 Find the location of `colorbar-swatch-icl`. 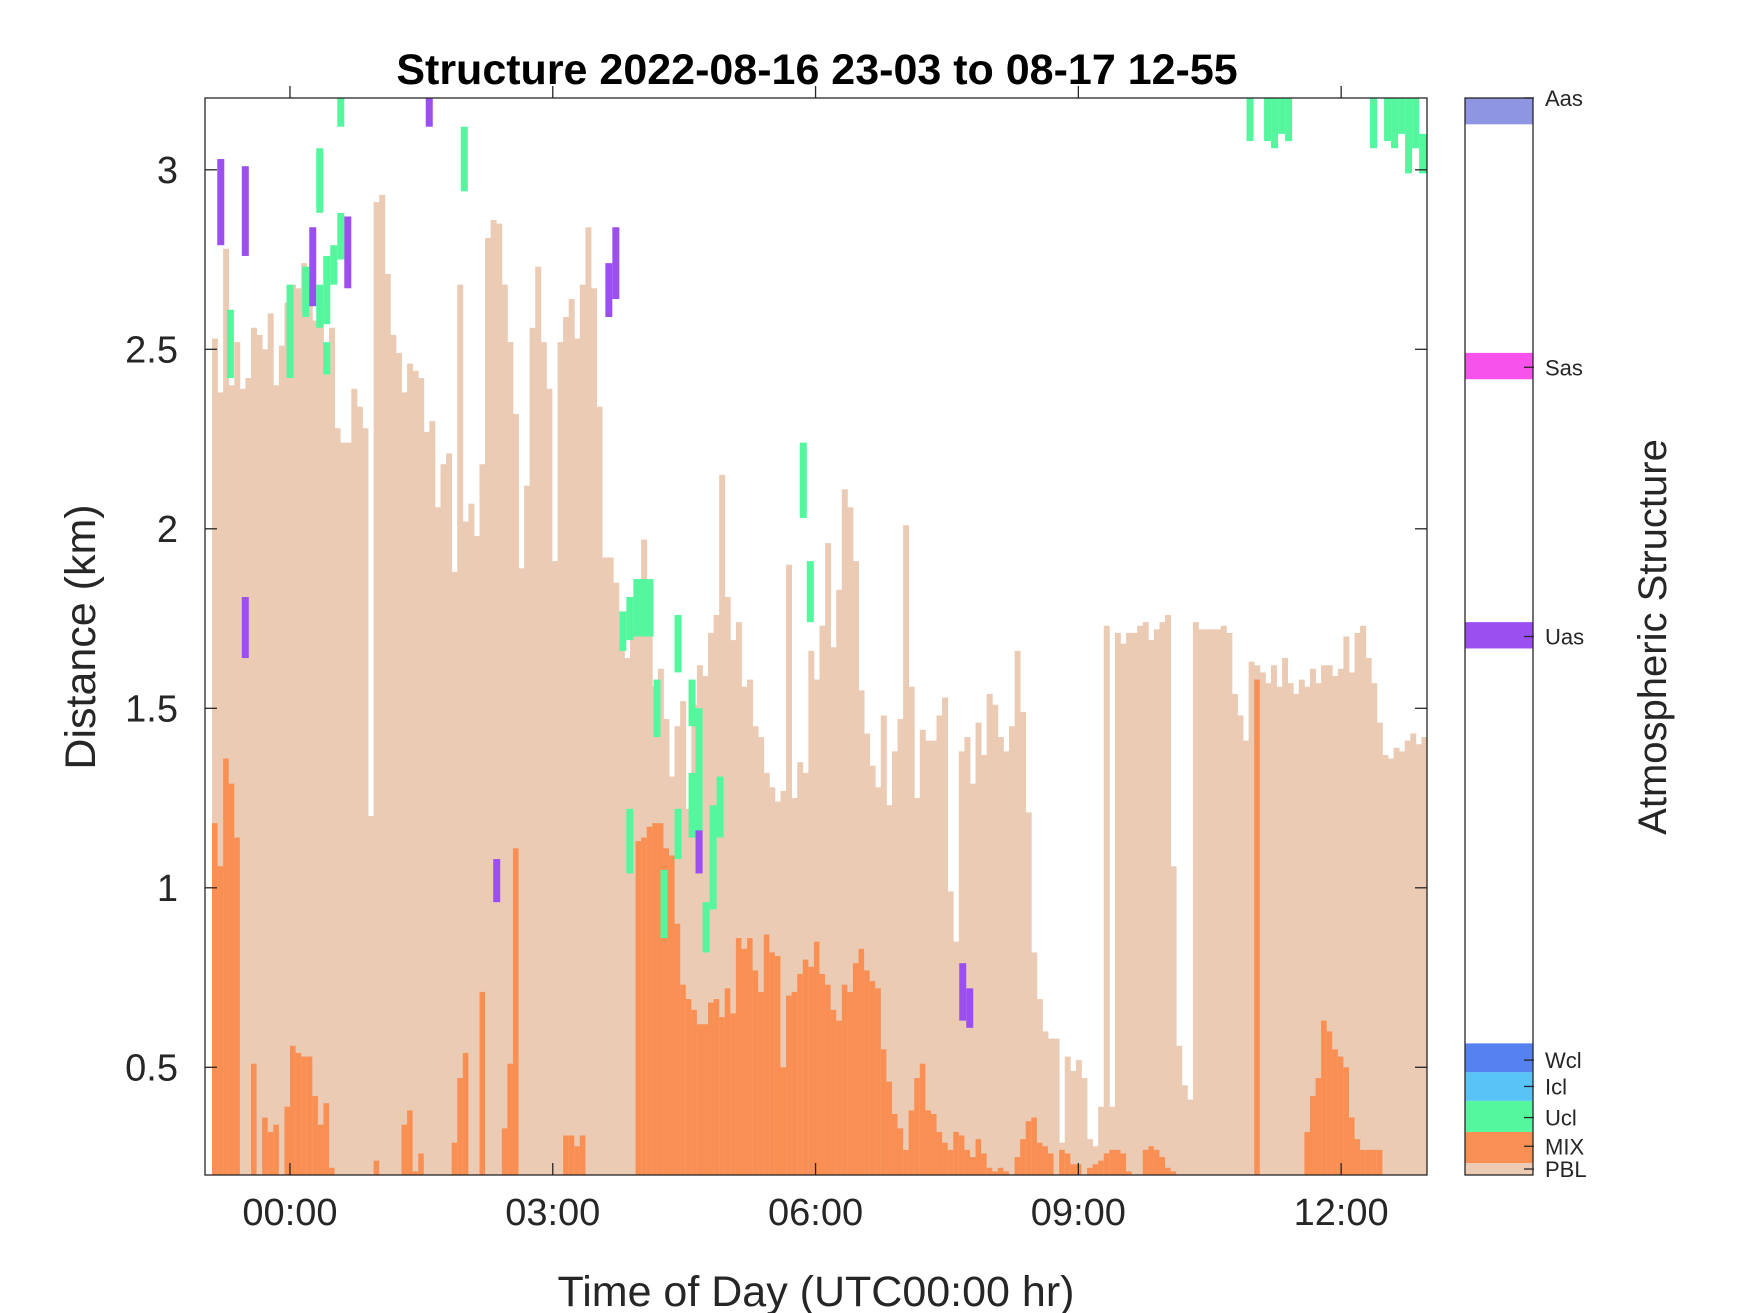

colorbar-swatch-icl is located at coordinates (1499, 1086).